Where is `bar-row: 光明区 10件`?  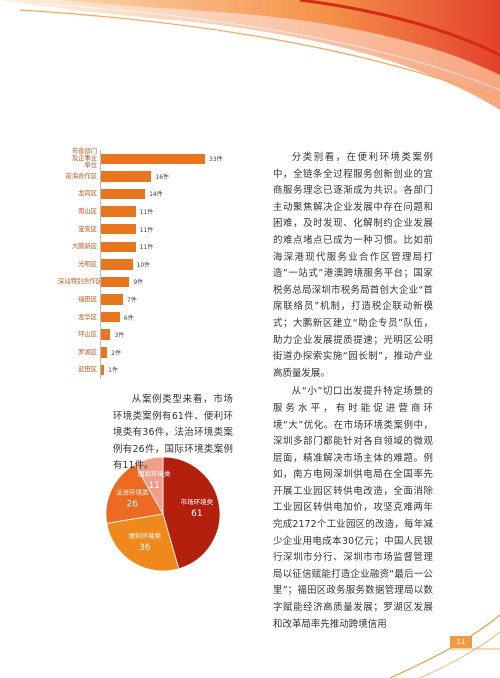
bar-row: 光明区 10件 is located at coordinates (148, 264).